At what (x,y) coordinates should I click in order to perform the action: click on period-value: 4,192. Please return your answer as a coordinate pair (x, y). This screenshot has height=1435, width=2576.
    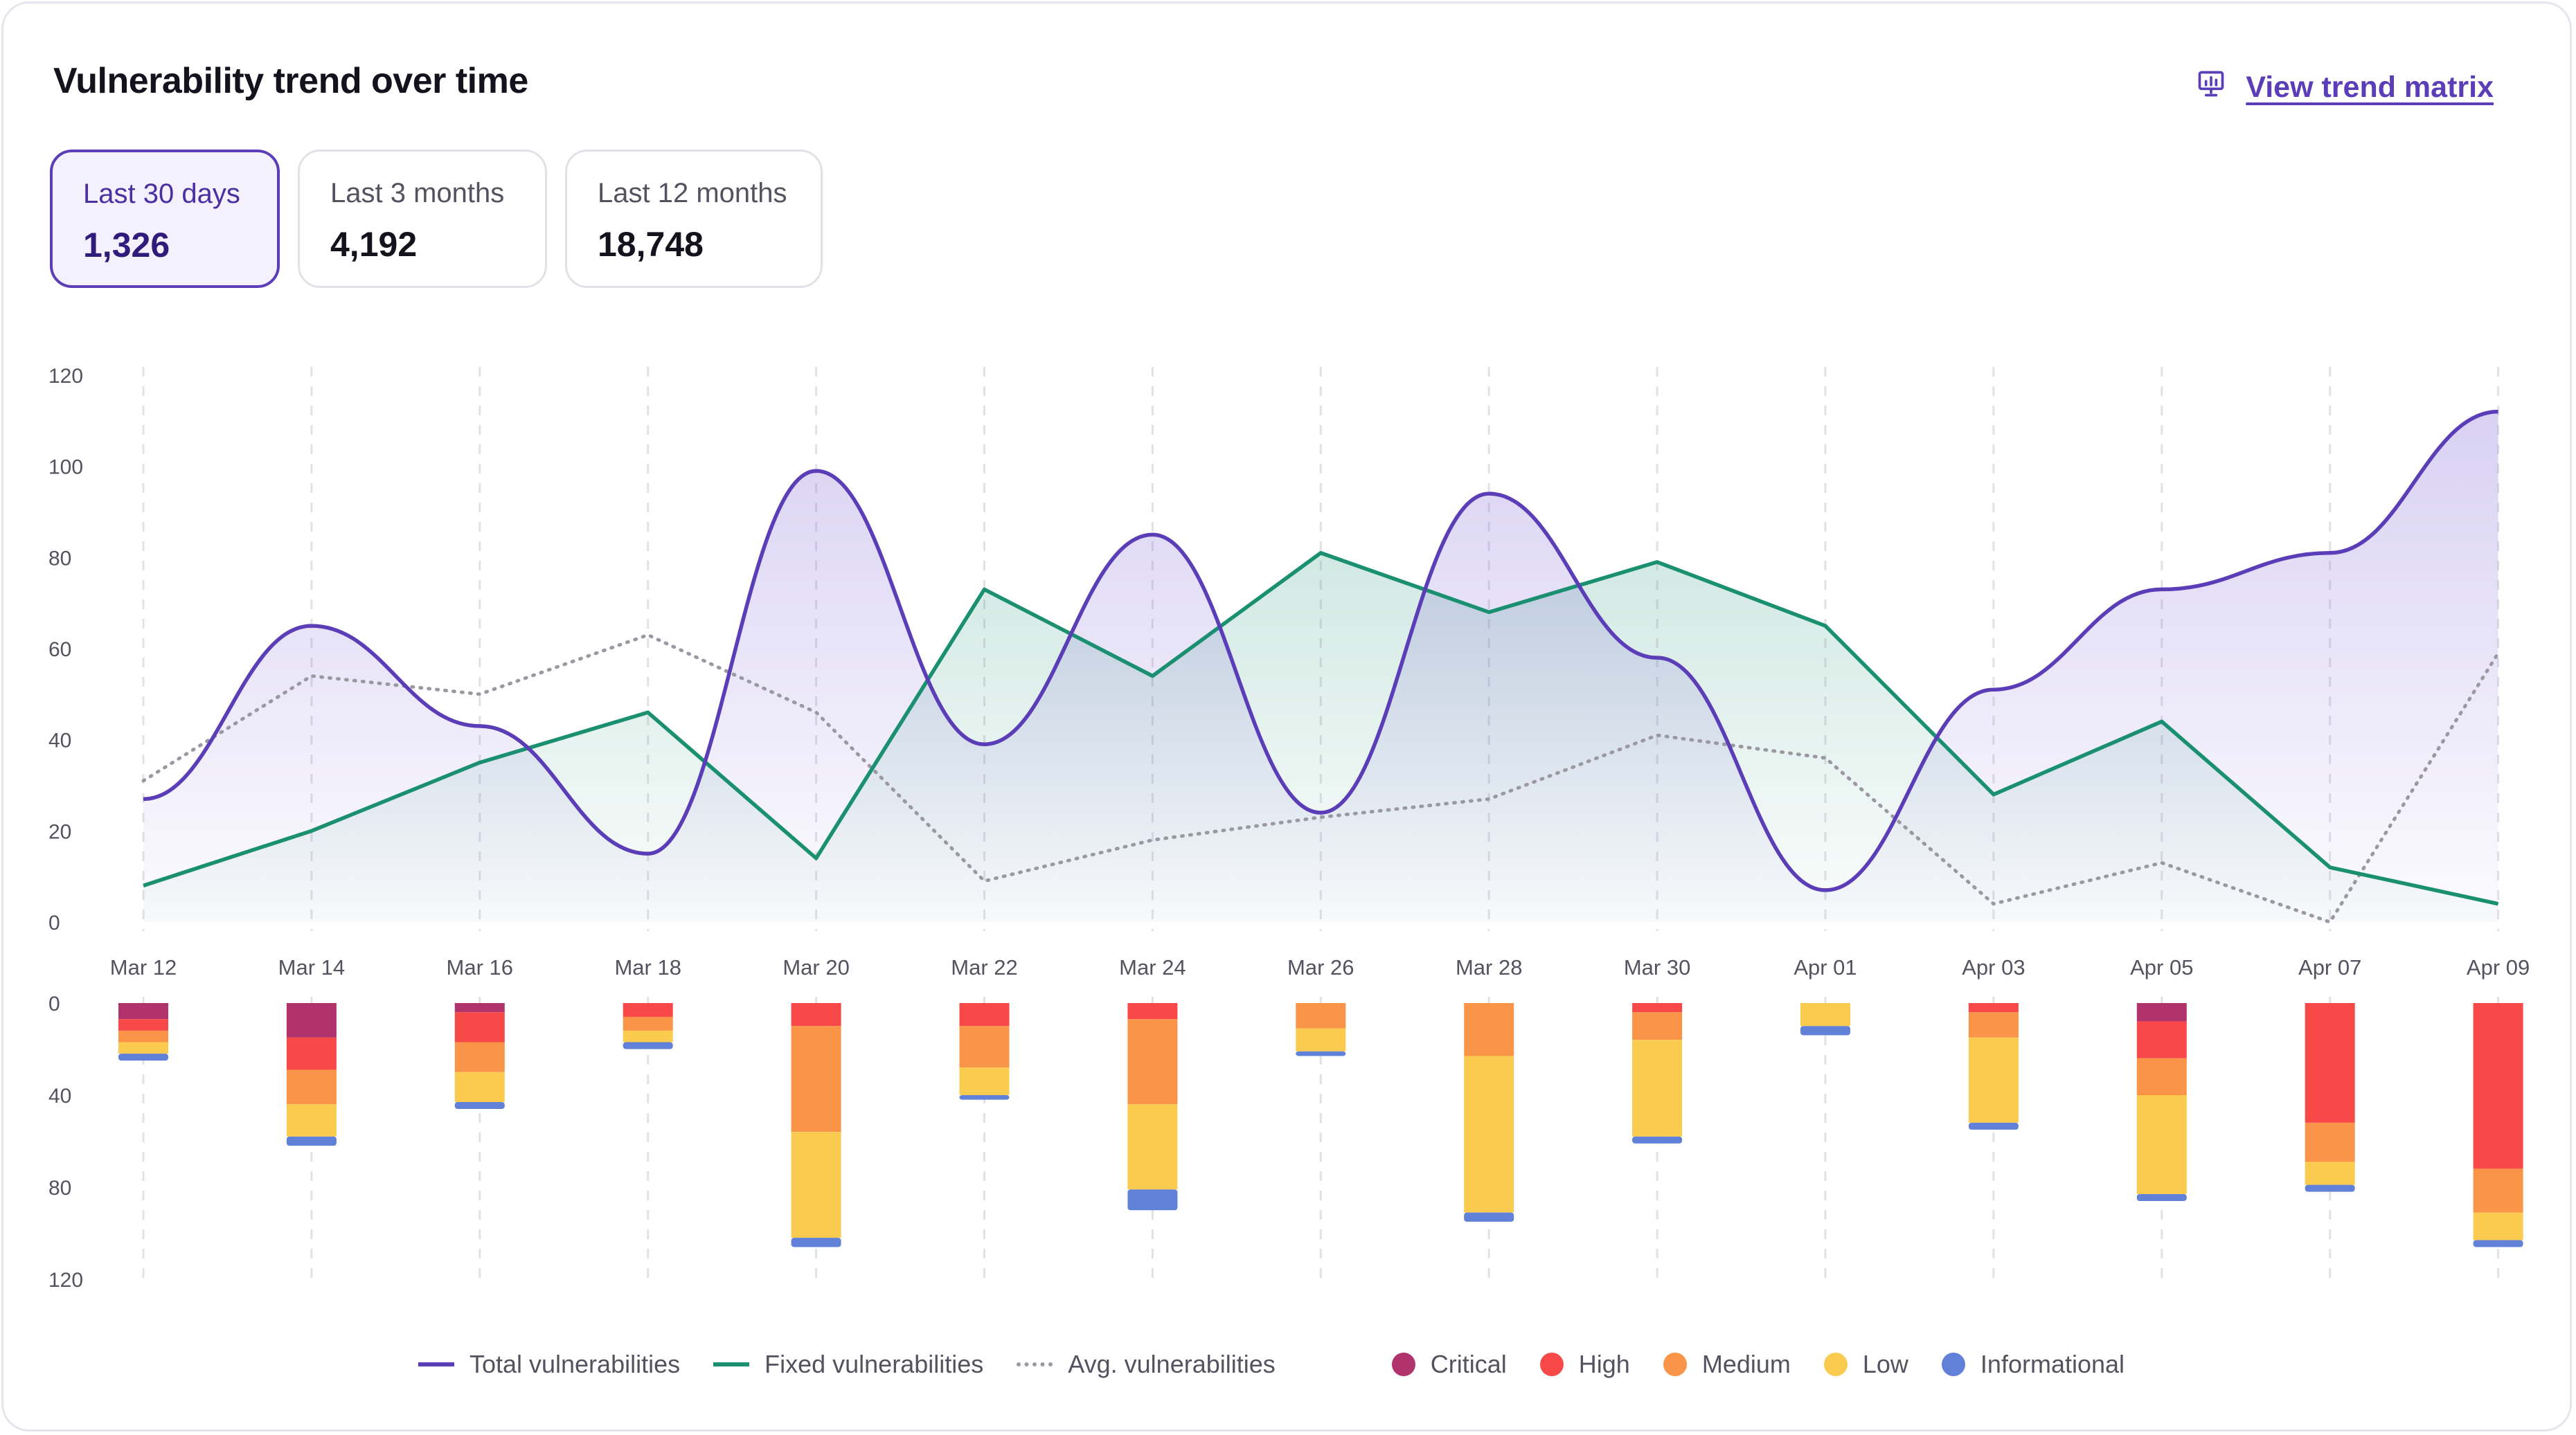
    Looking at the image, I should click on (374, 245).